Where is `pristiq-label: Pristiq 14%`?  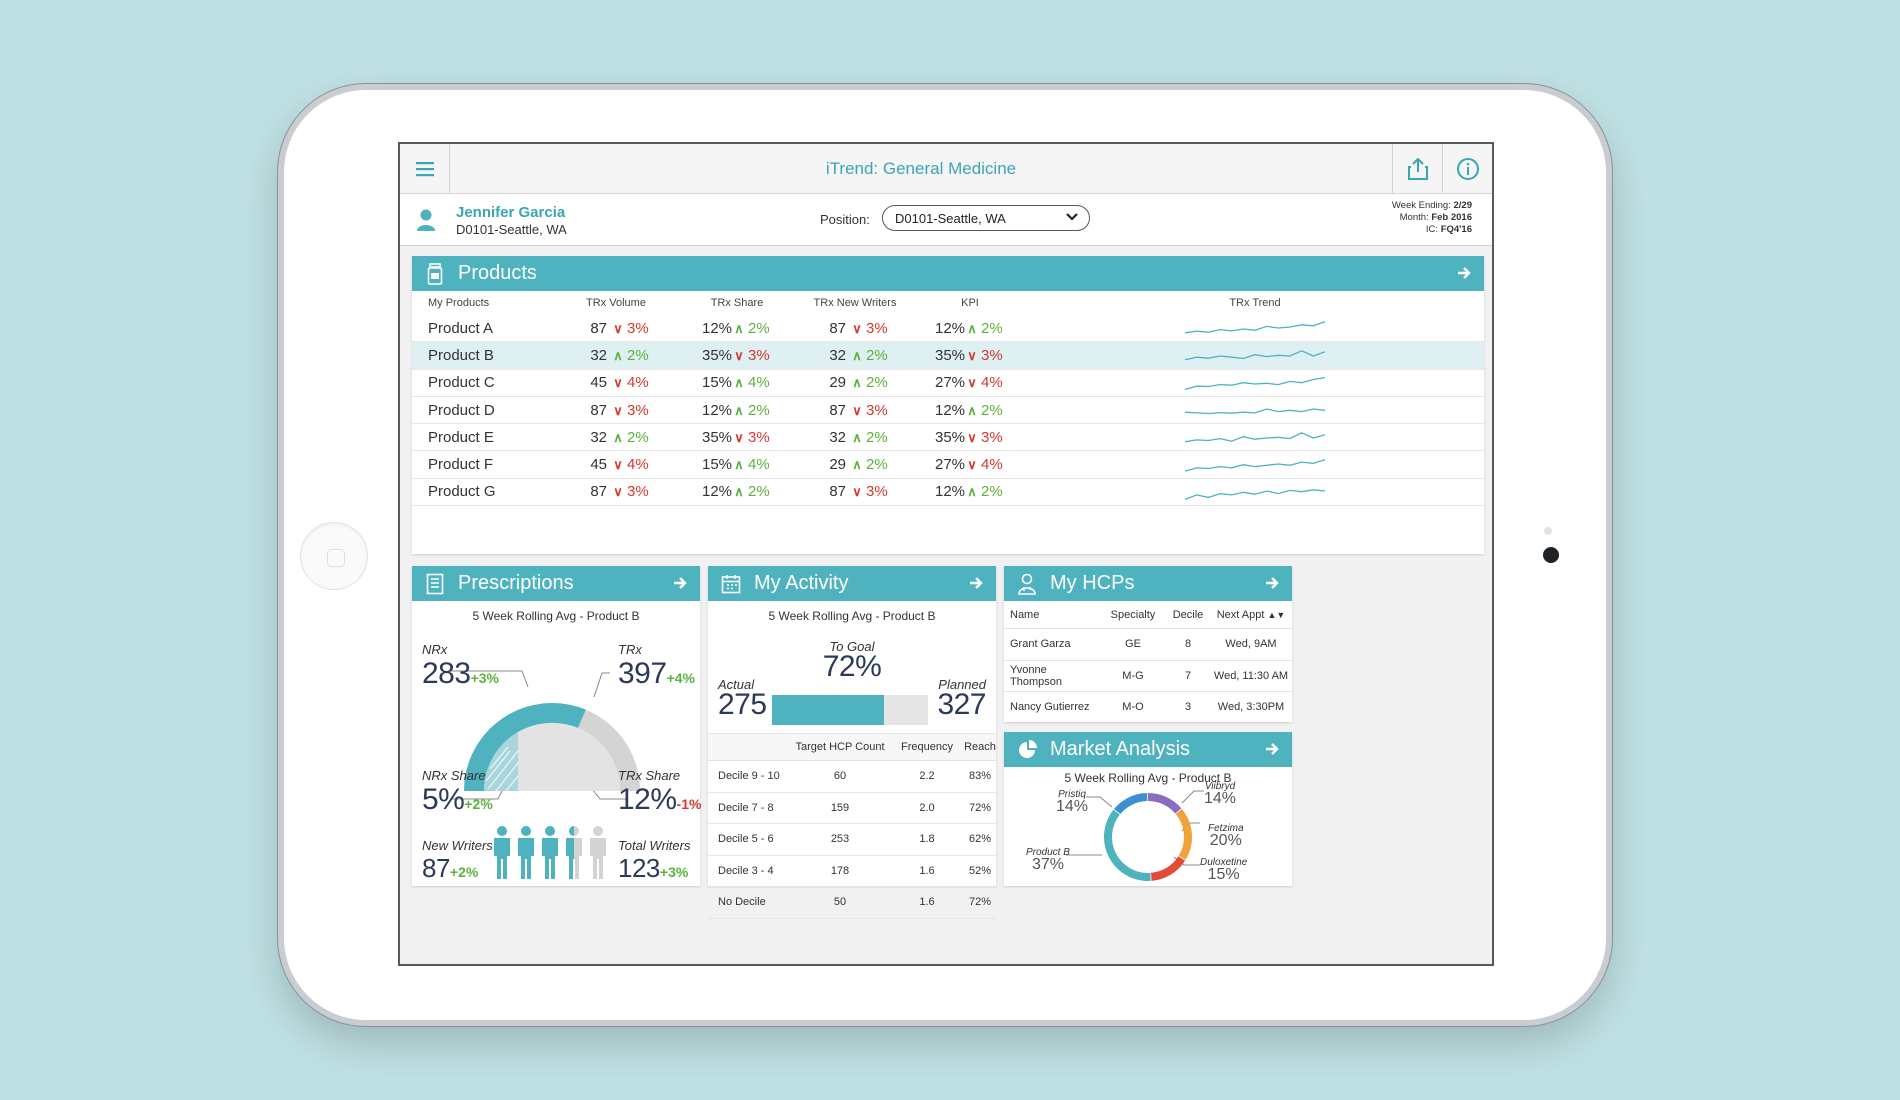
pristiq-label: Pristiq 14% is located at coordinates (1072, 802).